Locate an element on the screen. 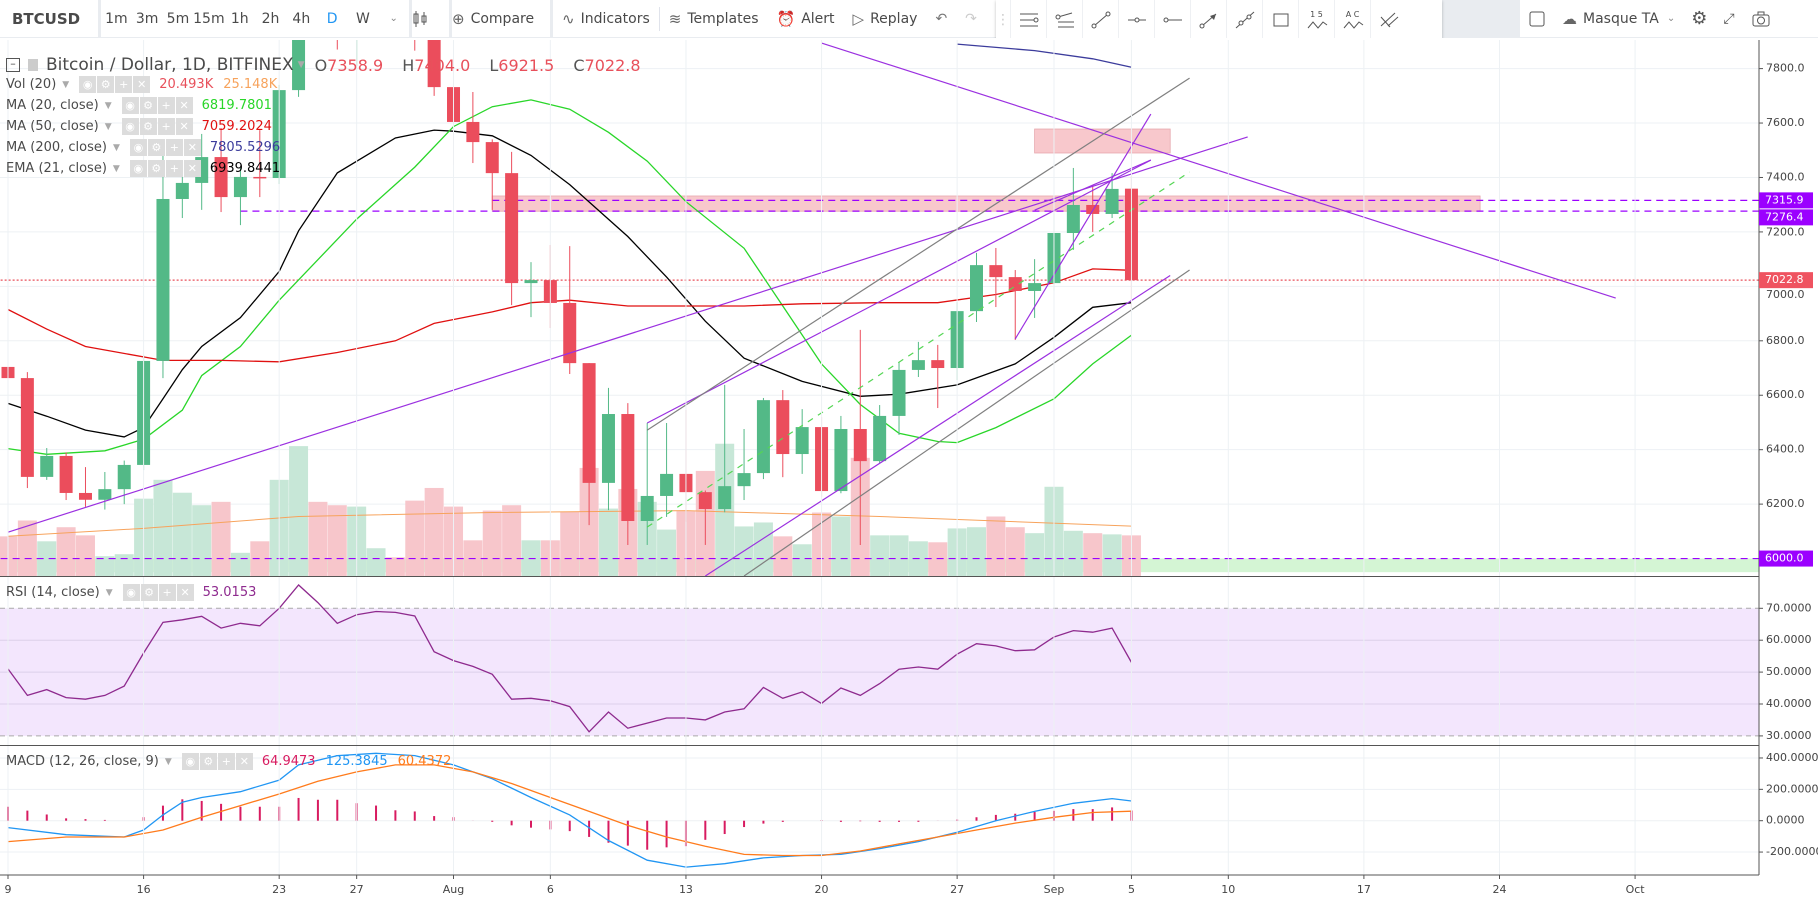 Image resolution: width=1818 pixels, height=905 pixels. interval-d: D is located at coordinates (332, 18).